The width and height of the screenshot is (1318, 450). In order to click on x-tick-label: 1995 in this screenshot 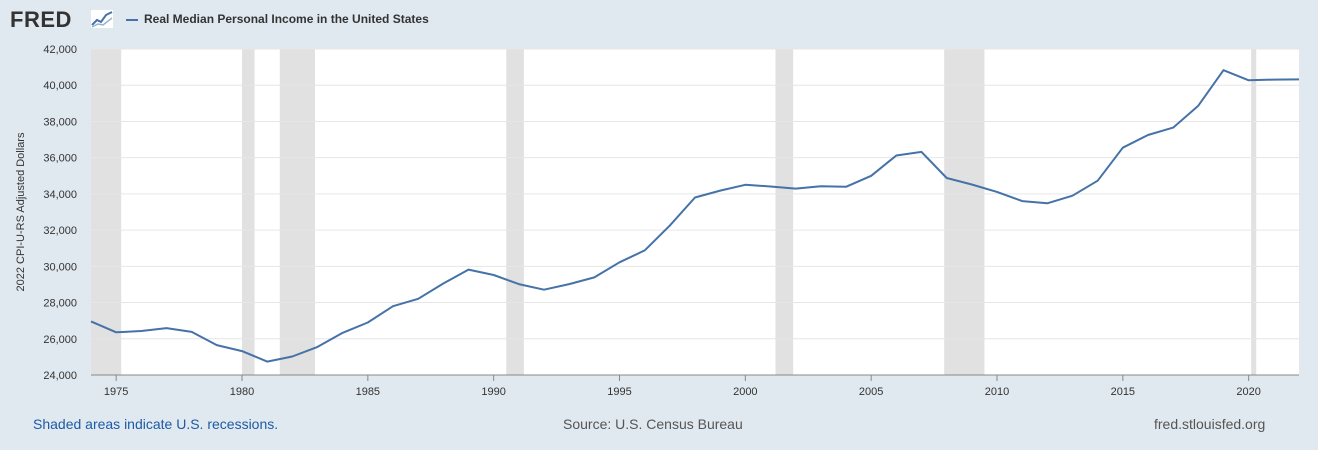, I will do `click(619, 392)`.